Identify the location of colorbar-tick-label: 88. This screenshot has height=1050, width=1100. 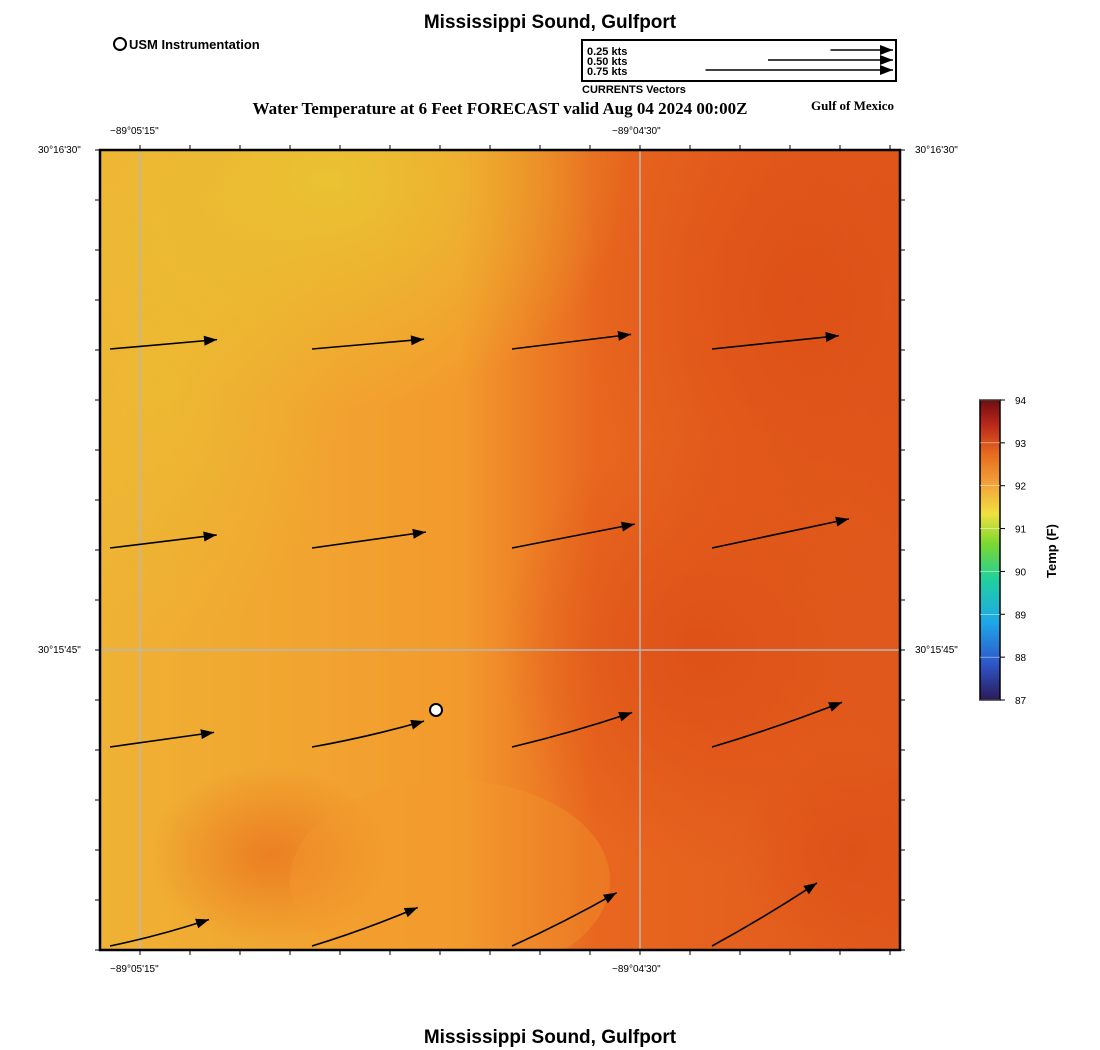
(1021, 658).